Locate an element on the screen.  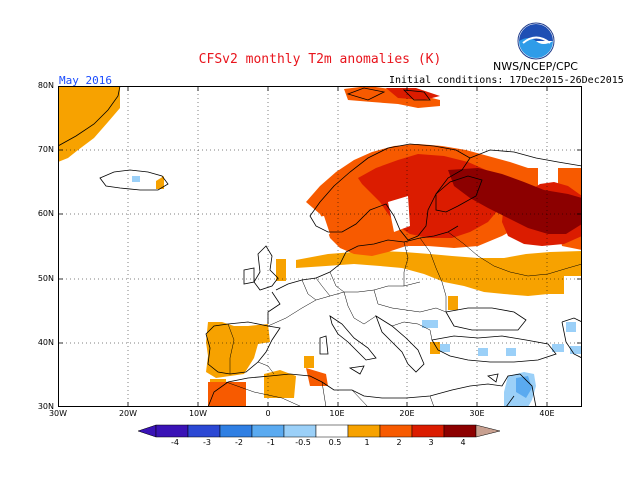
colorbar-label-1: 1 is located at coordinates (367, 442).